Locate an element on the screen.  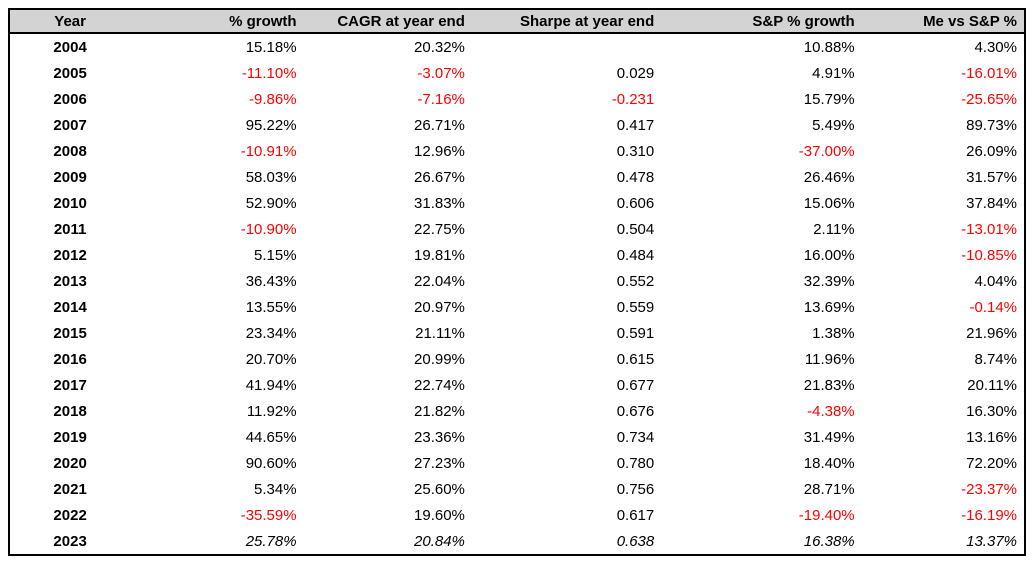
cell-cagr: 27.23% is located at coordinates (387, 463).